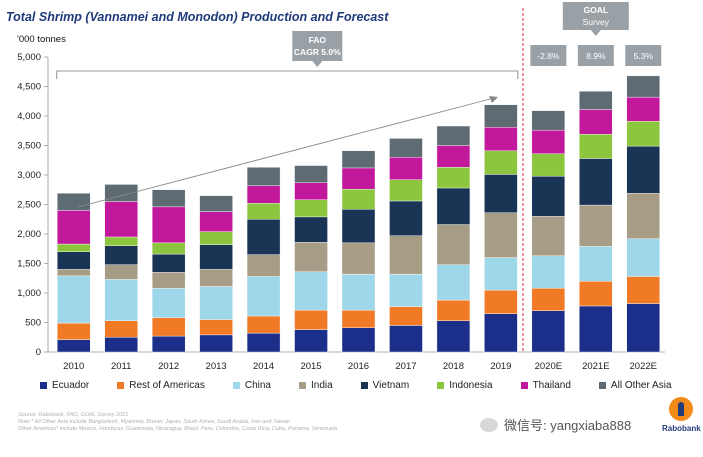 Image resolution: width=703 pixels, height=457 pixels. Describe the element at coordinates (38, 352) in the screenshot. I see `y-tick-label: 0` at that location.